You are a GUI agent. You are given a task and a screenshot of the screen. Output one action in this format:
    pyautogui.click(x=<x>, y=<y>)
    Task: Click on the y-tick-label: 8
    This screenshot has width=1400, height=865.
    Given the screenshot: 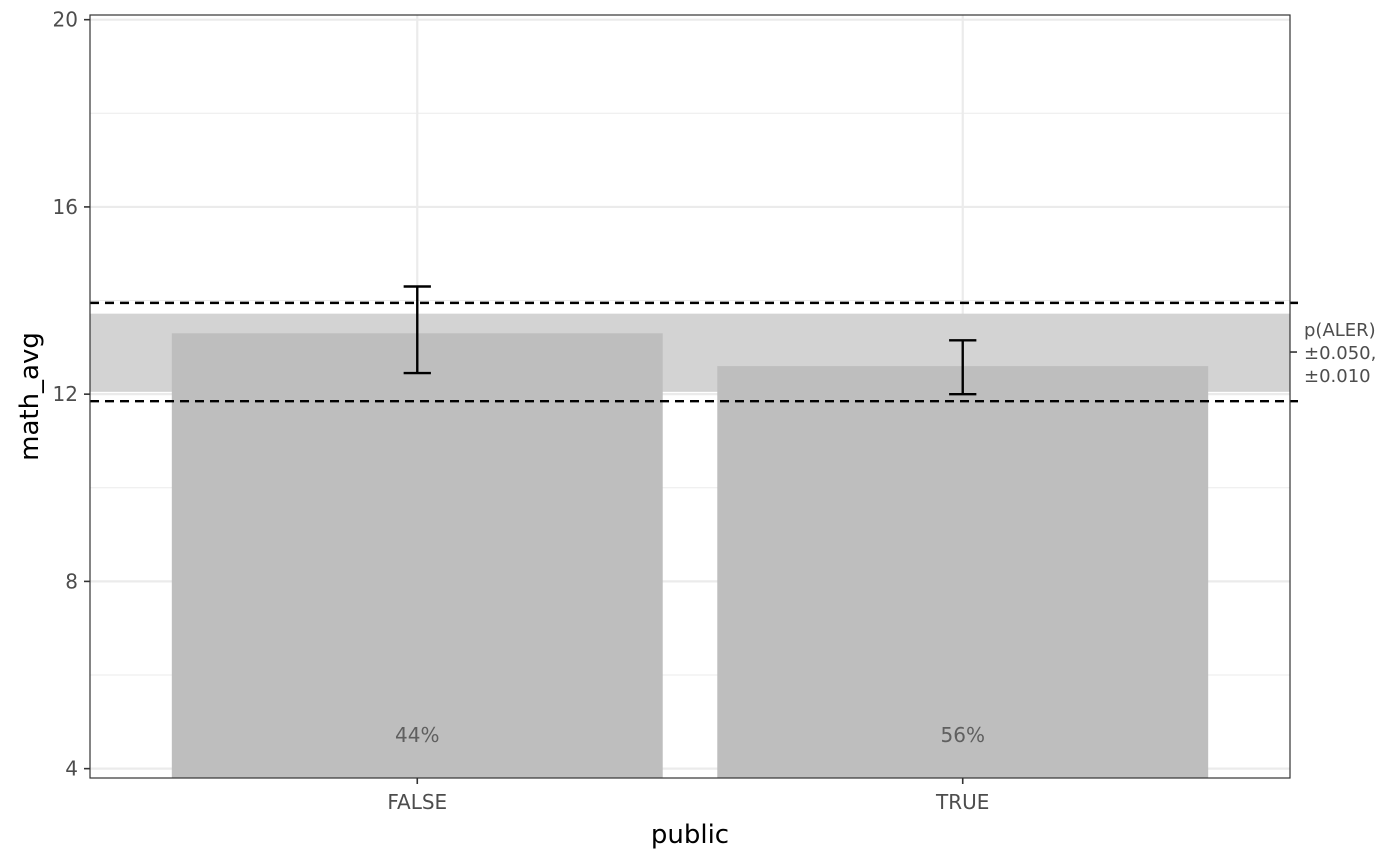 What is the action you would take?
    pyautogui.click(x=71, y=581)
    